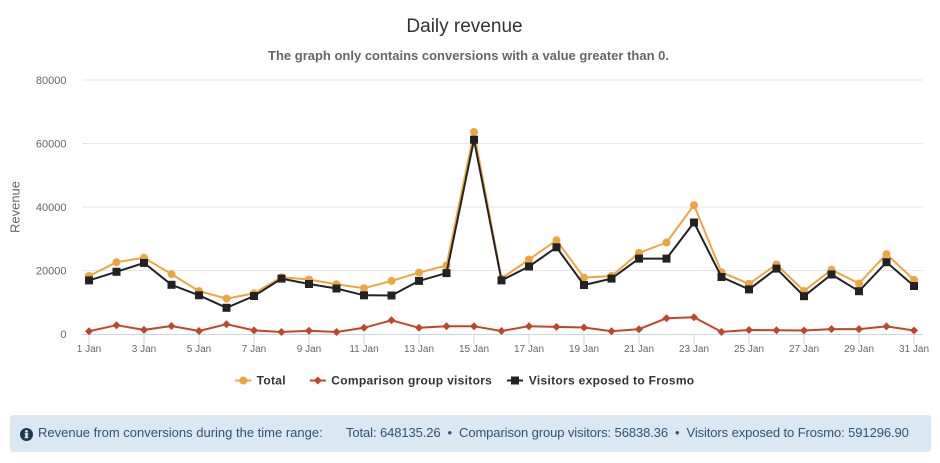  I want to click on svg-text: 25 Jan, so click(749, 349).